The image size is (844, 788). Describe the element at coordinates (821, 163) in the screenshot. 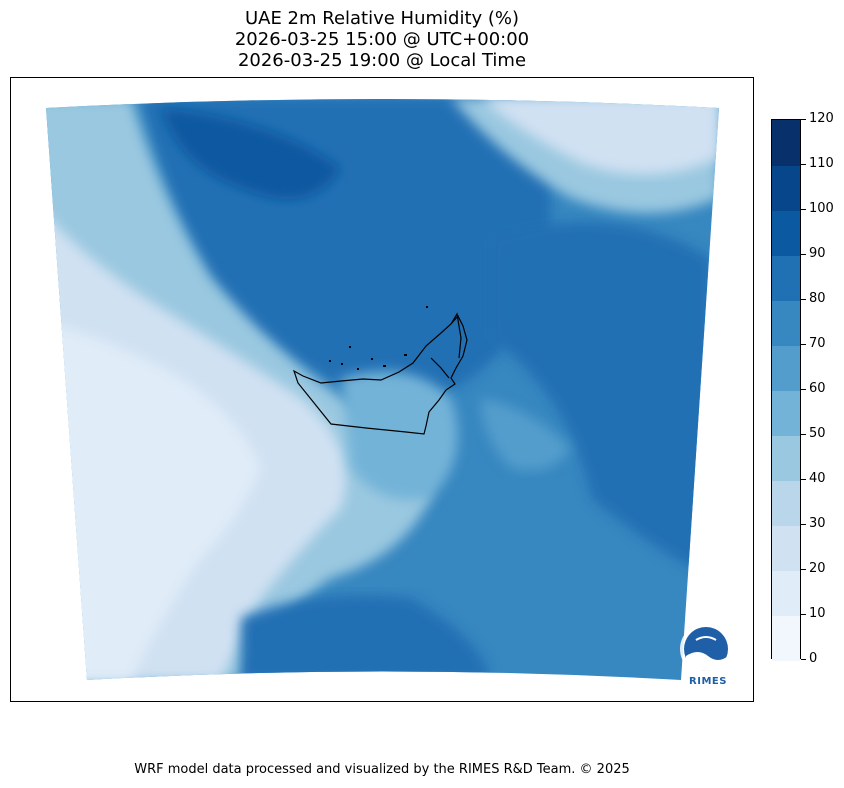

I see `colorbar-tick-label: 110` at that location.